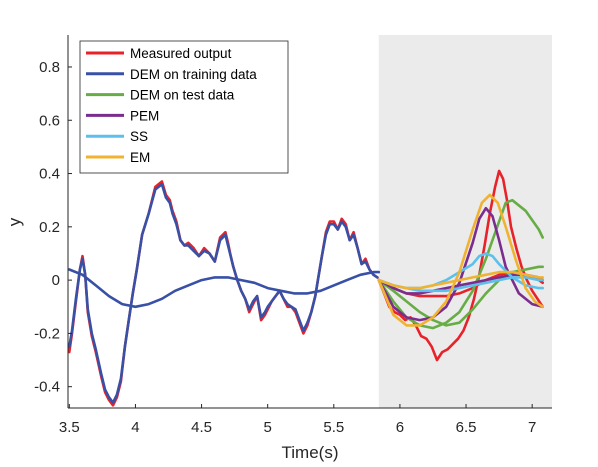 This screenshot has height=467, width=598. Describe the element at coordinates (47, 333) in the screenshot. I see `y-tick-label: -0.2` at that location.